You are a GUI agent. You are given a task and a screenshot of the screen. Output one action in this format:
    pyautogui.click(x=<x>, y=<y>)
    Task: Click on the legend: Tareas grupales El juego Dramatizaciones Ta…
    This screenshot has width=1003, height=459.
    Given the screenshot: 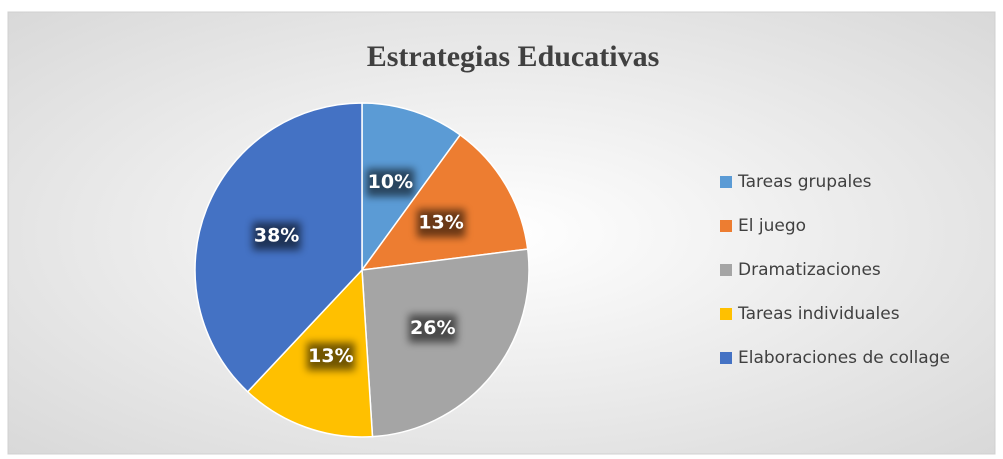 What is the action you would take?
    pyautogui.click(x=835, y=270)
    